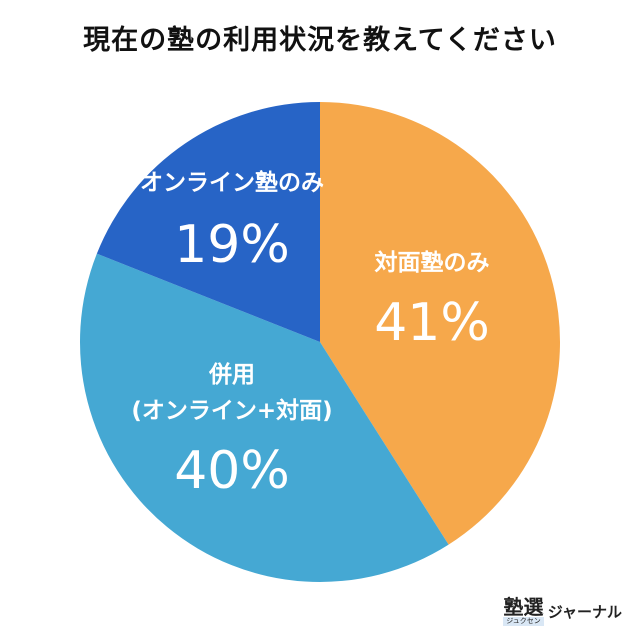  Describe the element at coordinates (231, 374) in the screenshot. I see `slice-2-name-line-1: 併用` at that location.